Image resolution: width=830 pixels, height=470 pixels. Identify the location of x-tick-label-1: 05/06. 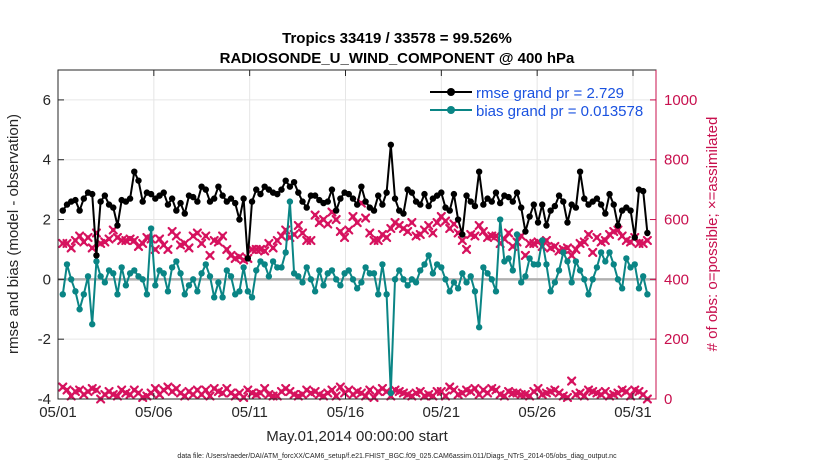
(154, 412).